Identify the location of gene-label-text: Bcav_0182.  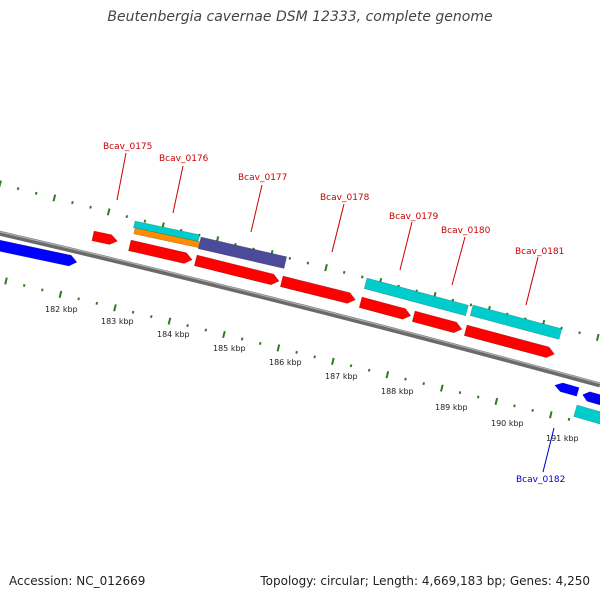
(540, 480).